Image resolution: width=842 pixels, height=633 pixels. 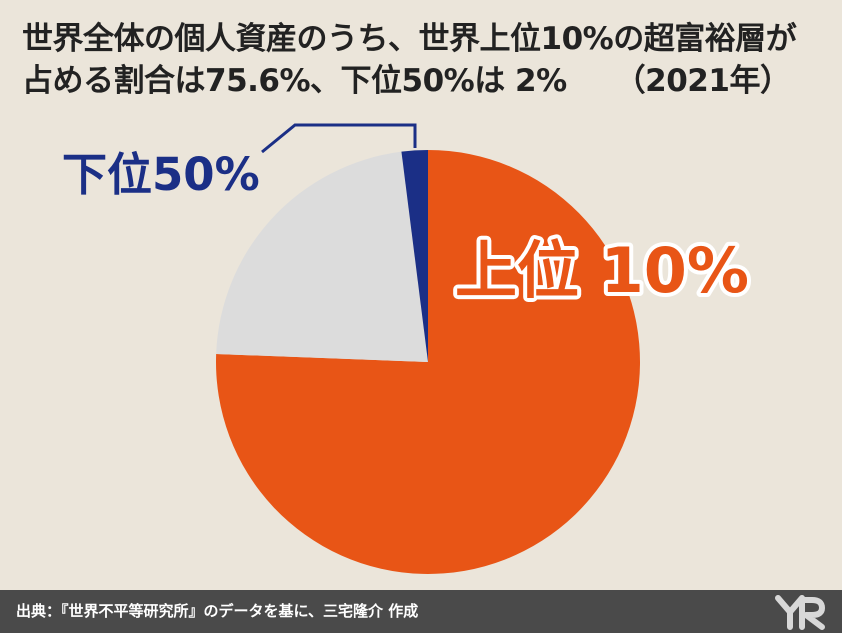 I want to click on title-line-2: 占める割合は75.6%、下位50%は 2% （2021年）, so click(x=422, y=81).